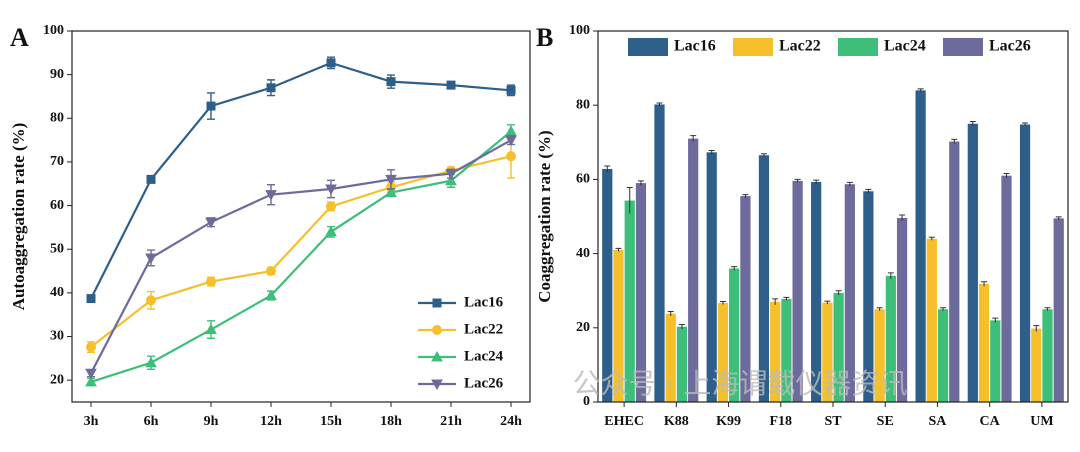 Image resolution: width=1080 pixels, height=452 pixels. Describe the element at coordinates (544, 216) in the screenshot. I see `y-axis-label: Coaggregation rate (%)` at that location.